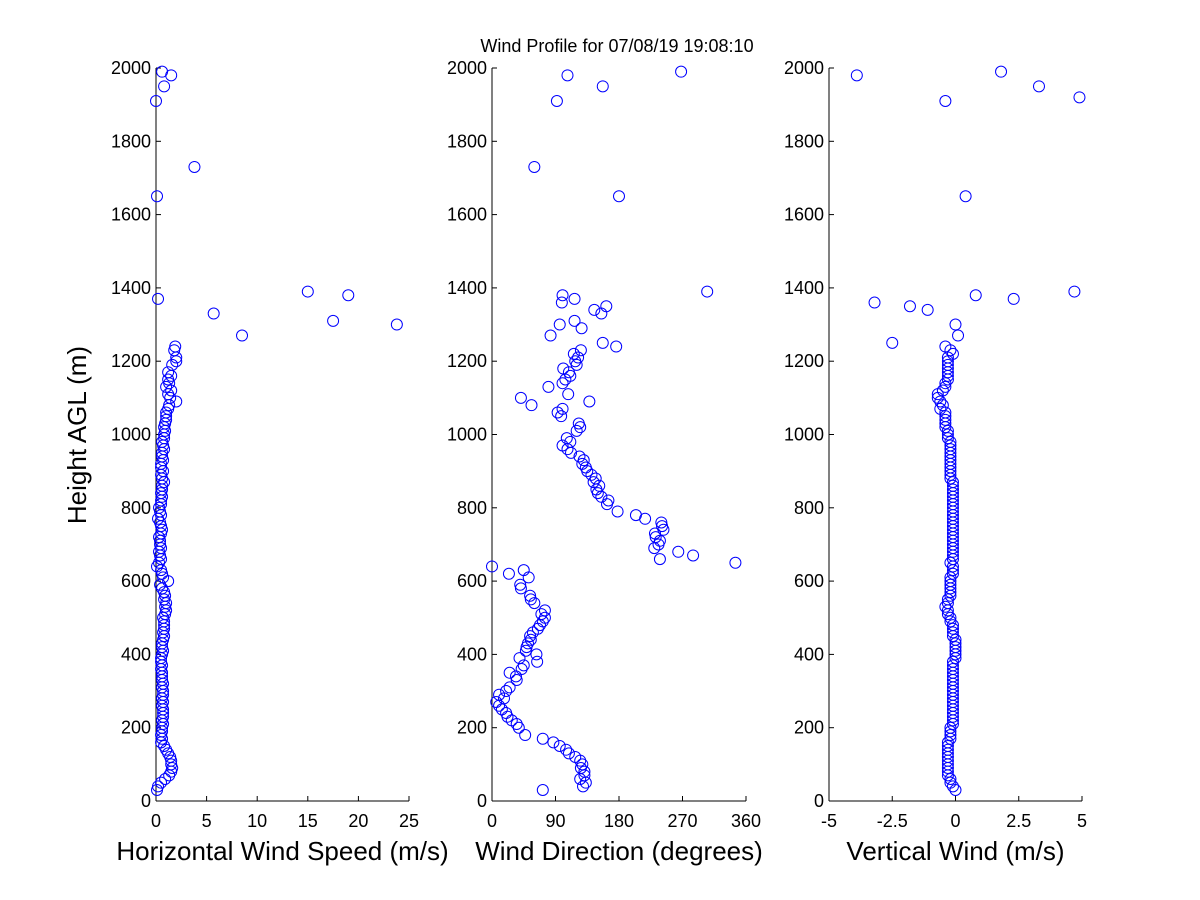  What do you see at coordinates (409, 821) in the screenshot?
I see `x-tick-label: 25` at bounding box center [409, 821].